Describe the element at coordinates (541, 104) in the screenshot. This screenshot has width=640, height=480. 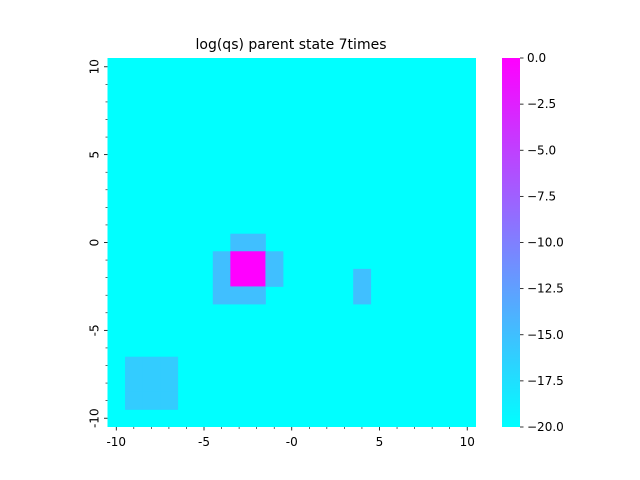
I see `colorbar-tick-label: −2.5` at that location.